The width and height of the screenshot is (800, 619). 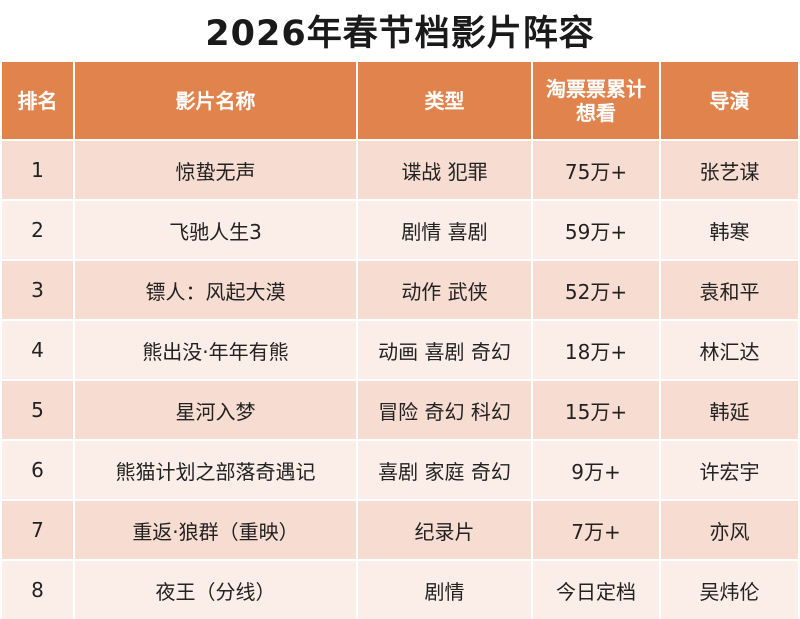 I want to click on cell-genre: 剧情 喜剧, so click(x=445, y=229).